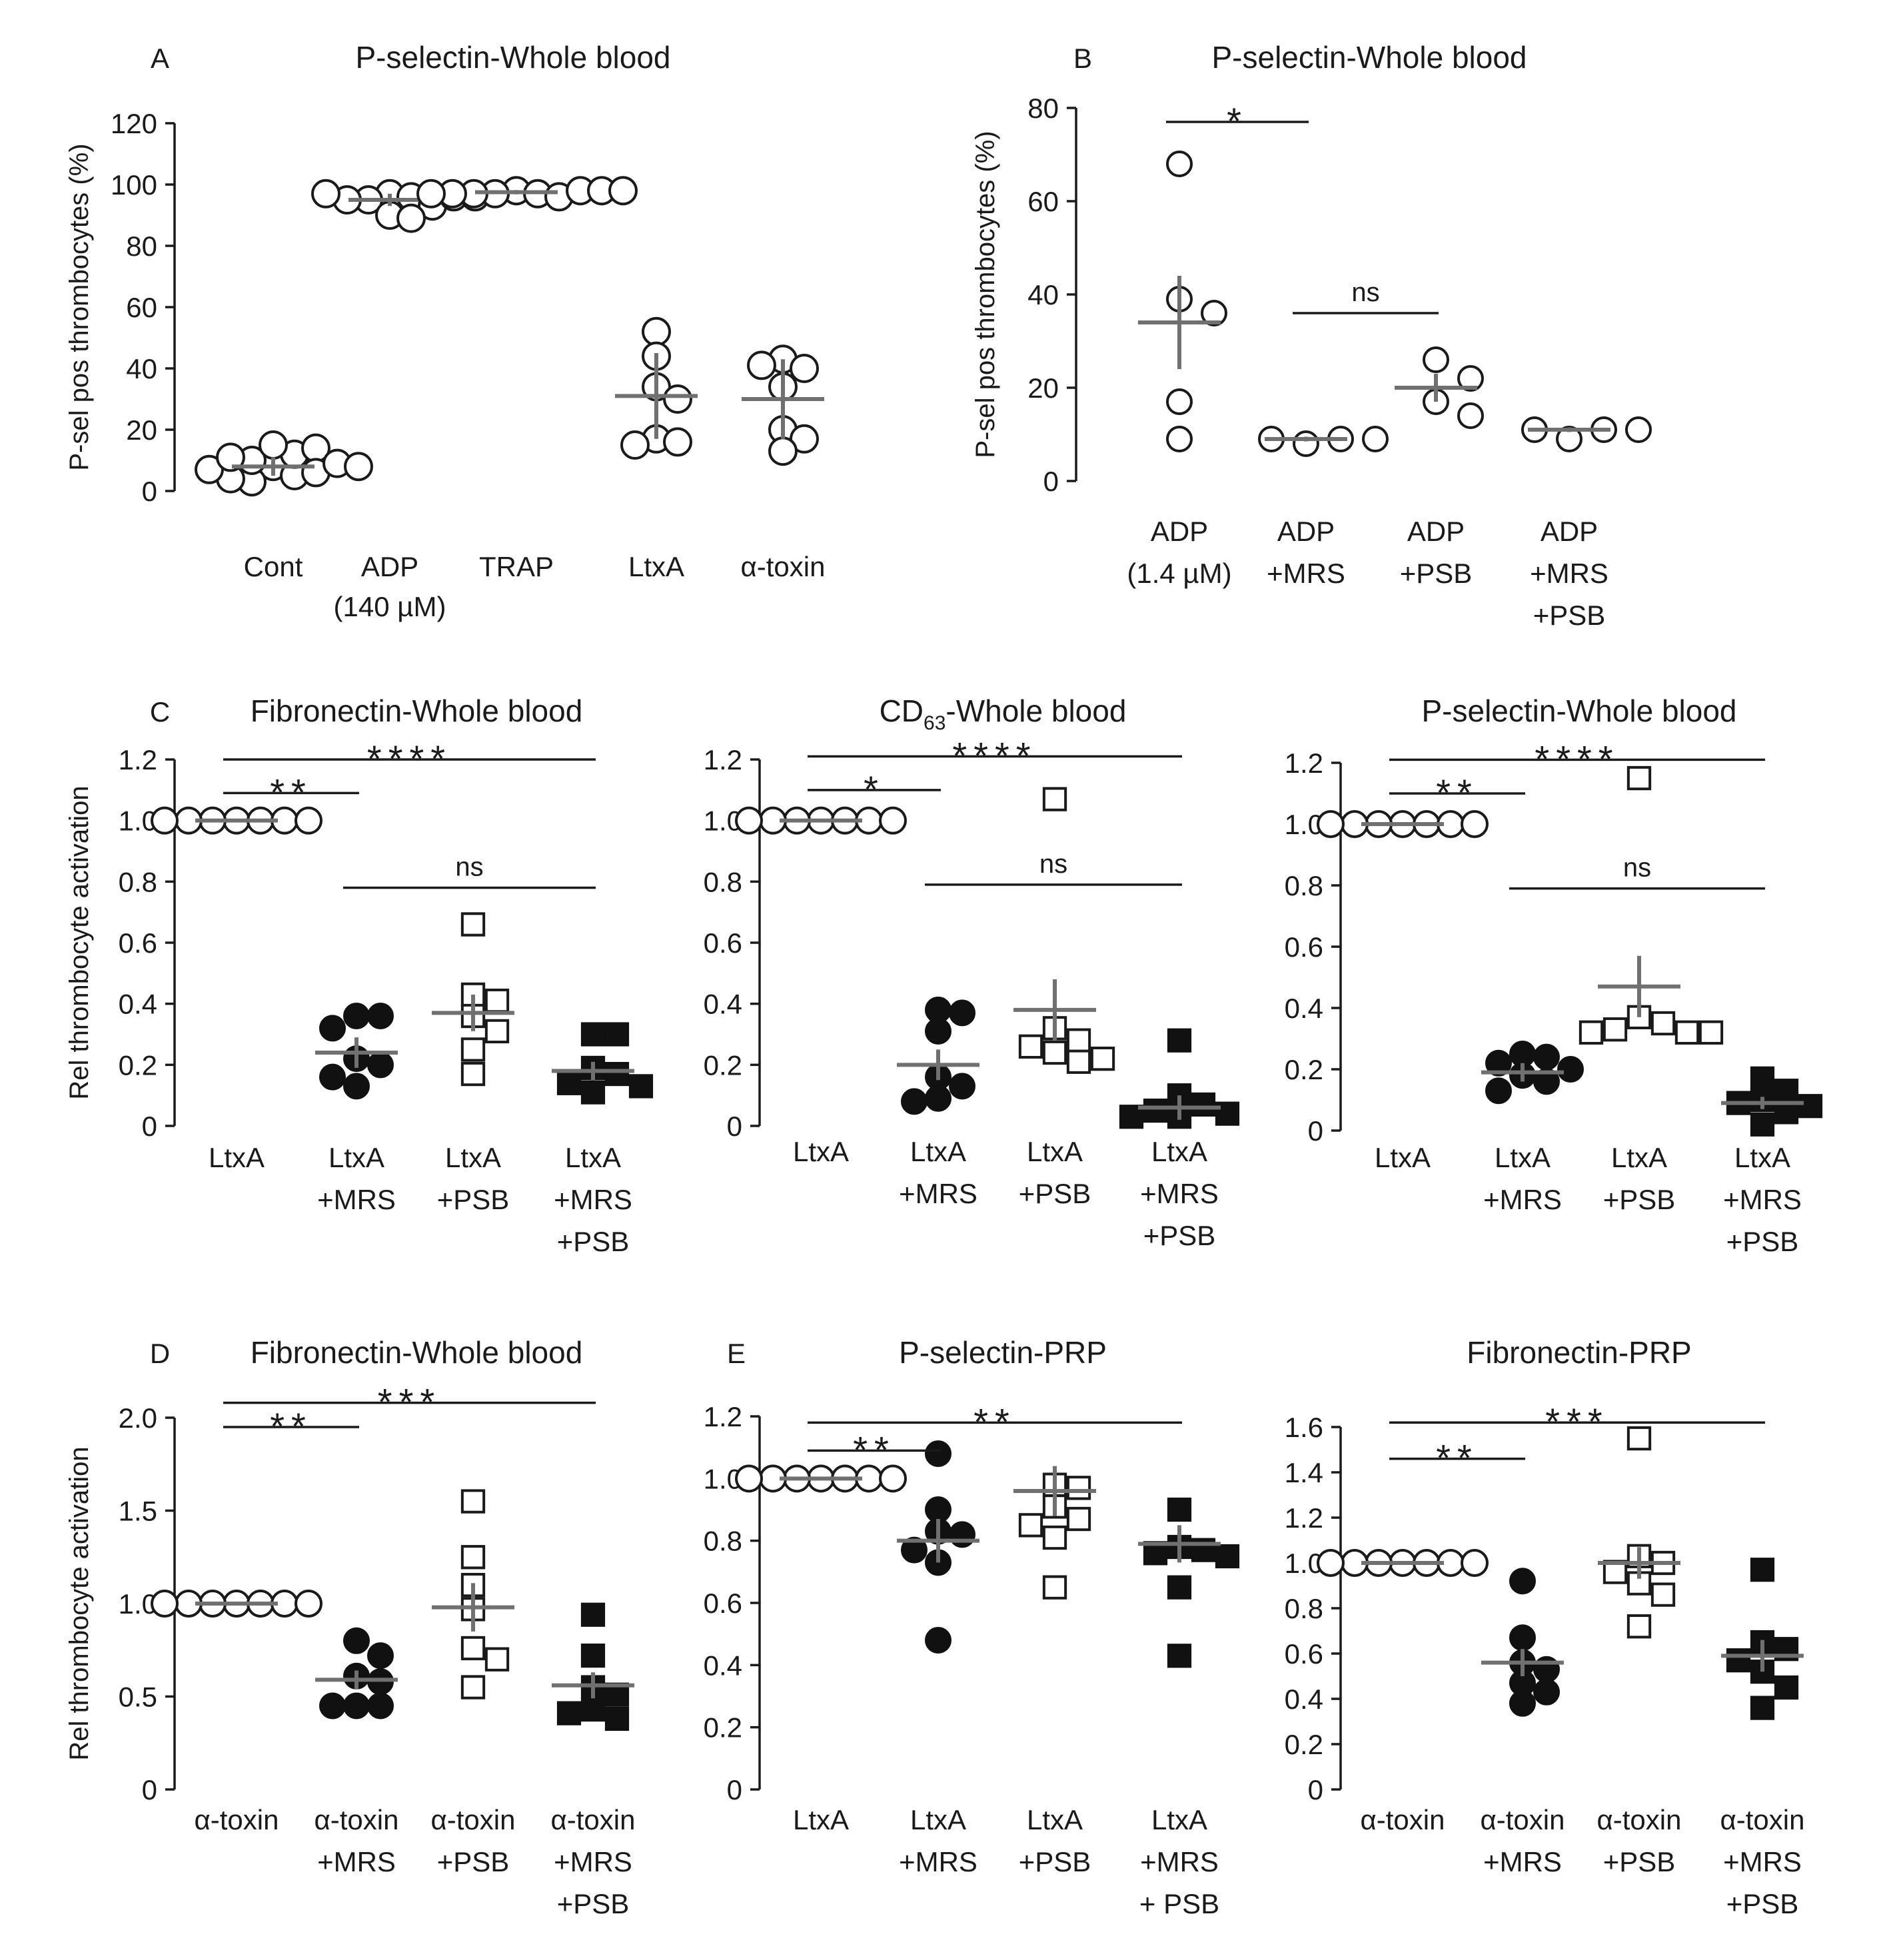  I want to click on x-category-label: +MRS, so click(357, 1199).